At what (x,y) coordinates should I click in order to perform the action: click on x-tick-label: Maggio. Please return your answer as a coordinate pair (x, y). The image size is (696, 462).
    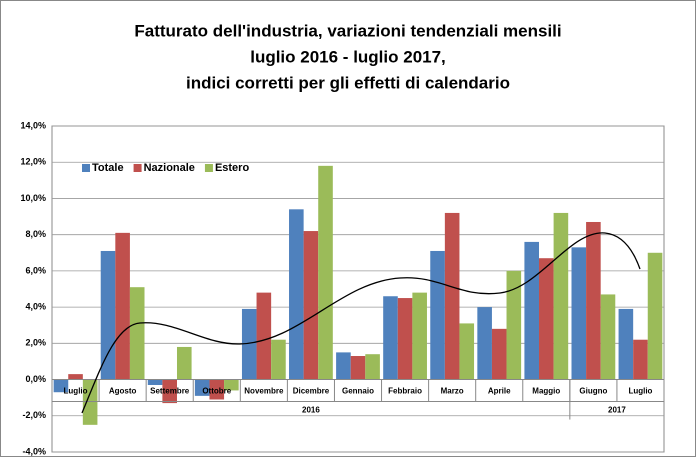
    Looking at the image, I should click on (546, 391).